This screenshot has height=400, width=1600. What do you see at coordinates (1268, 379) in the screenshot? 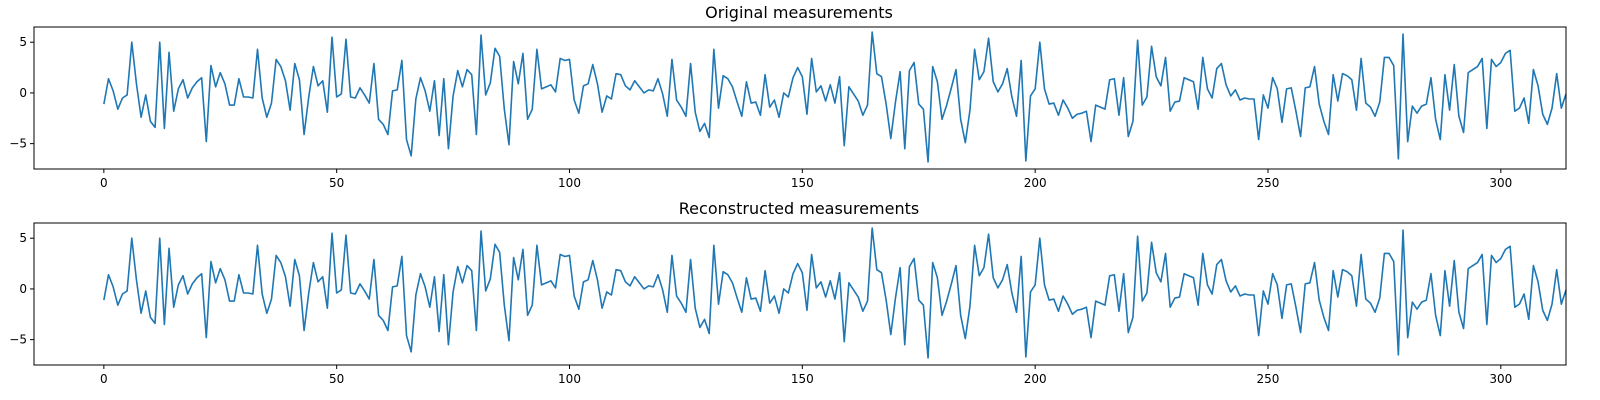
I see `x-tick-label-reconstructed-250: 250` at bounding box center [1268, 379].